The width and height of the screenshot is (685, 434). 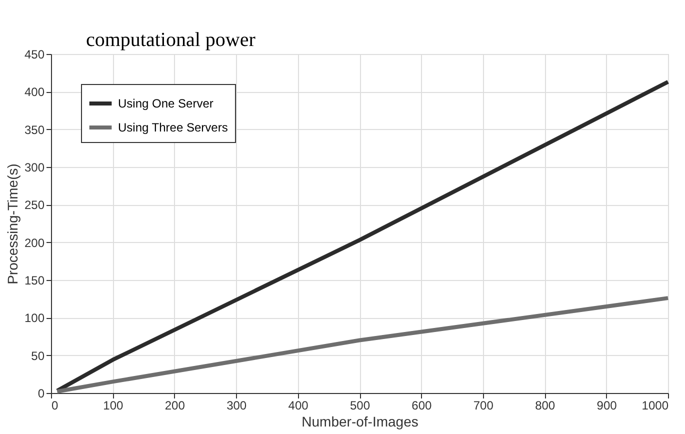 I want to click on legend-label: Using One Server, so click(x=166, y=103).